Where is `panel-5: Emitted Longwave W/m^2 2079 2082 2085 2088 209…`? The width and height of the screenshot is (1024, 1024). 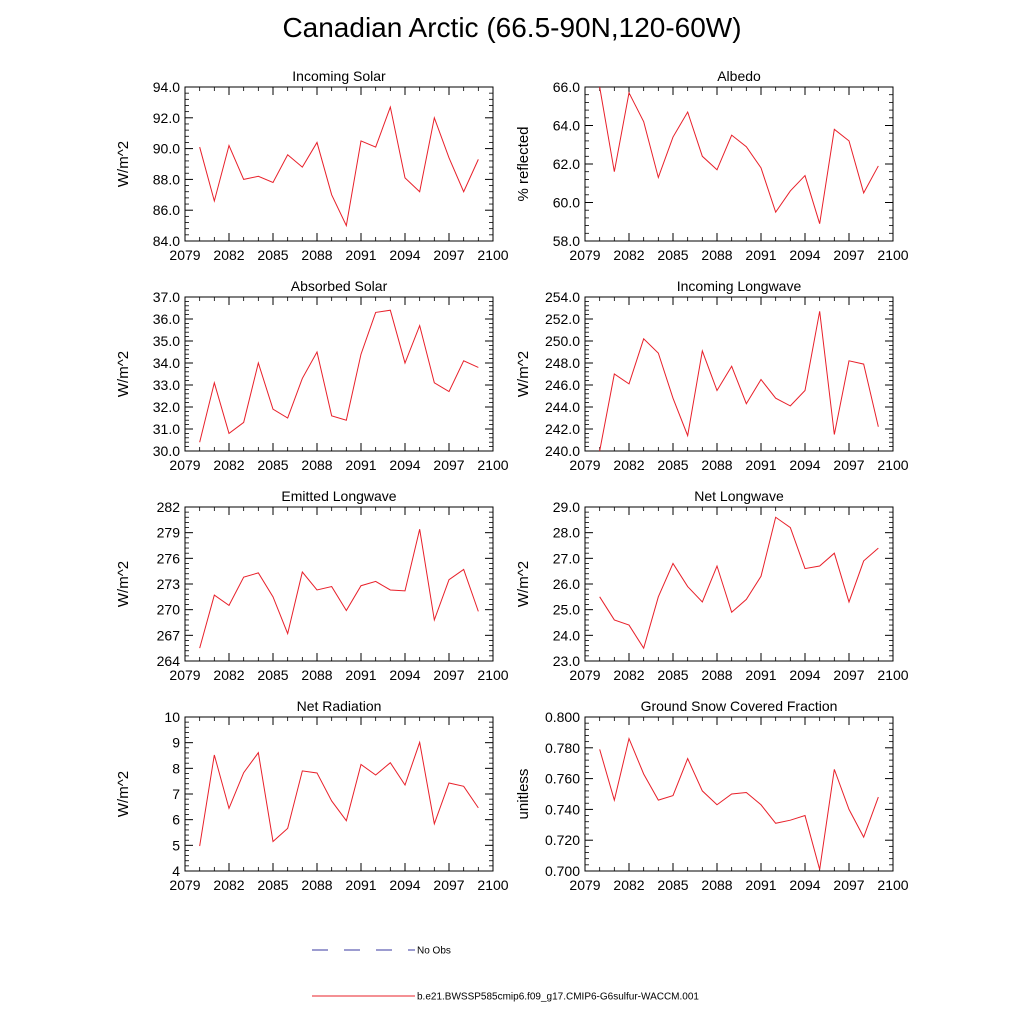
panel-5: Emitted Longwave W/m^2 2079 2082 2085 2088 209… is located at coordinates (312, 585).